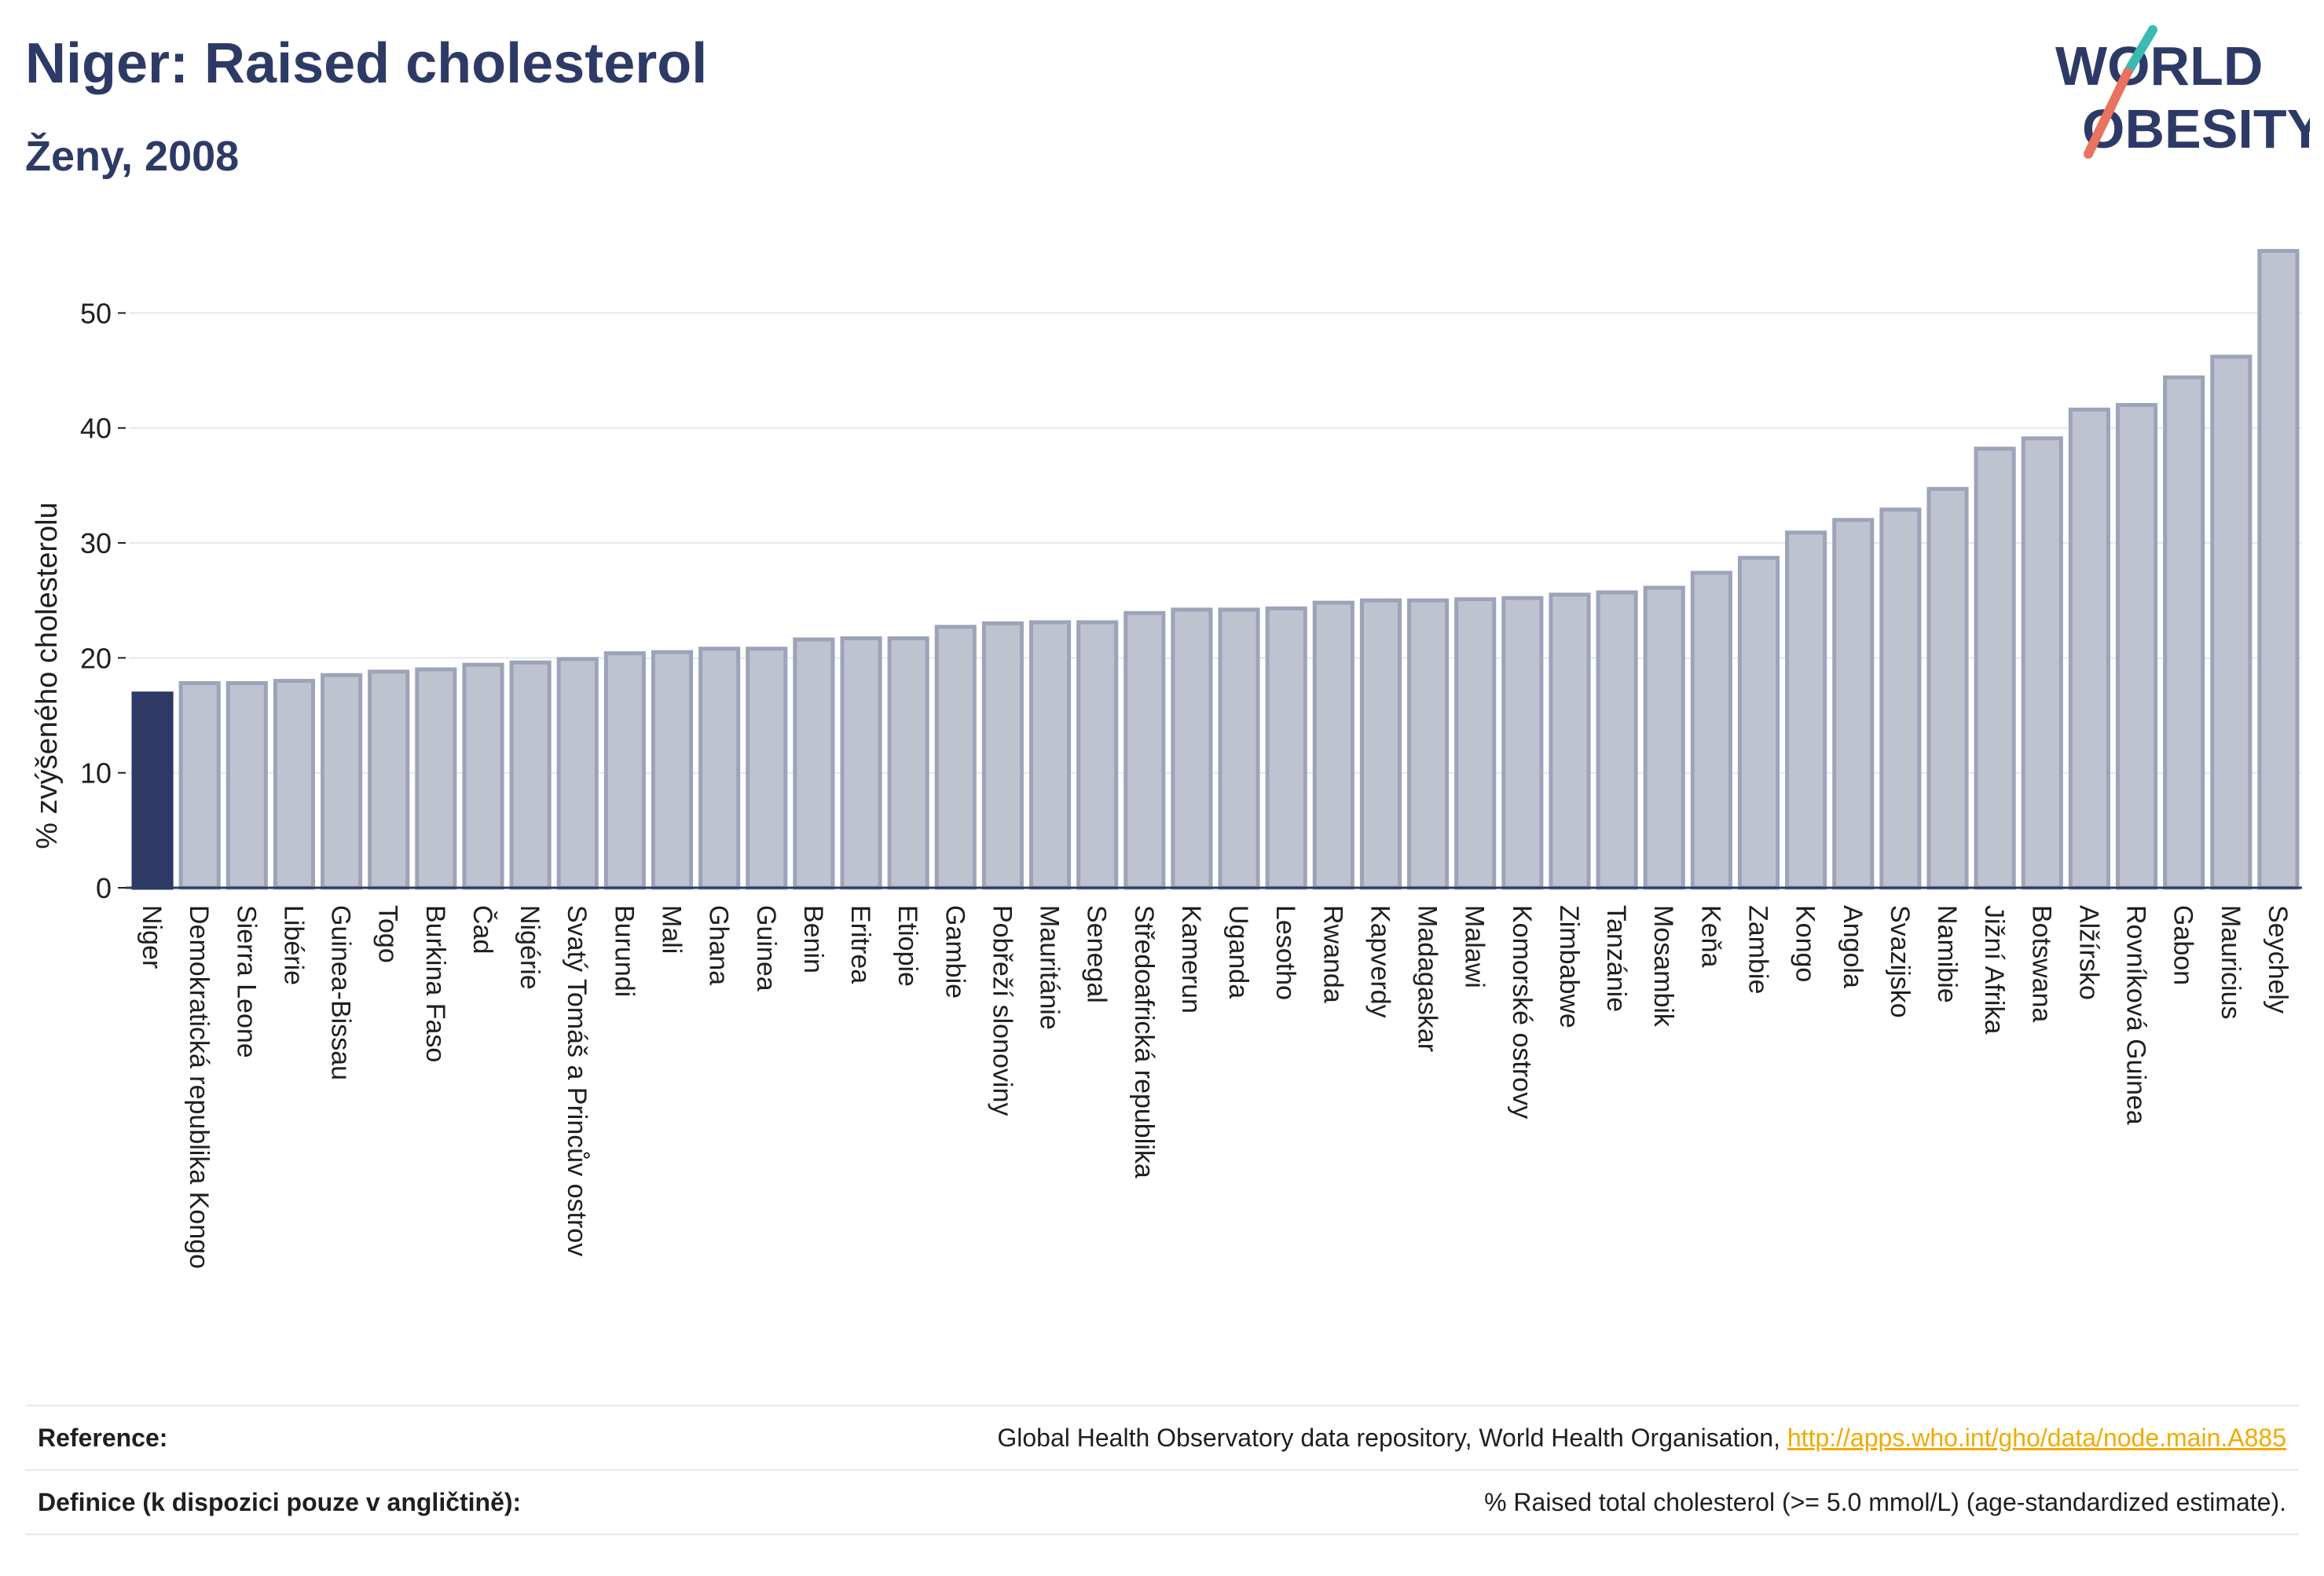 The image size is (2324, 1576). What do you see at coordinates (1947, 954) in the screenshot?
I see `x-tick-label: Namibie` at bounding box center [1947, 954].